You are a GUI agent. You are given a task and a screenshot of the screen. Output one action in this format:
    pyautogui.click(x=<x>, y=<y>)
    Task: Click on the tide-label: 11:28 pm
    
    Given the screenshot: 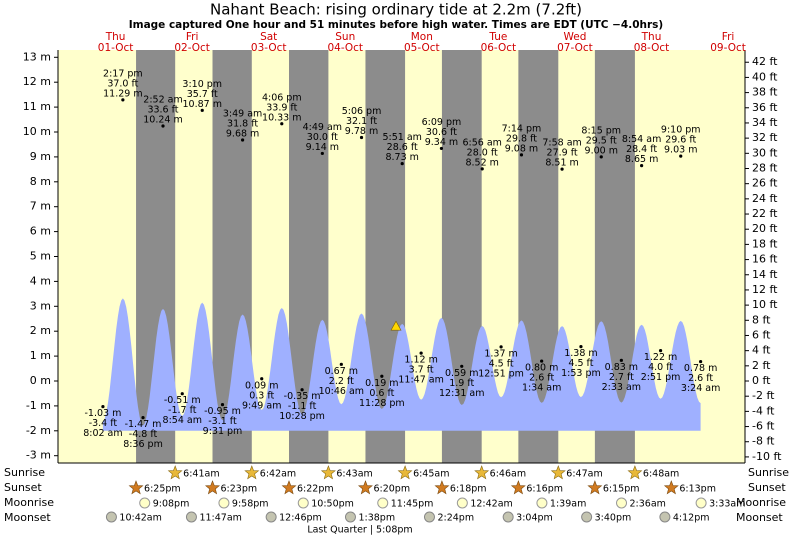 What is the action you would take?
    pyautogui.click(x=382, y=403)
    